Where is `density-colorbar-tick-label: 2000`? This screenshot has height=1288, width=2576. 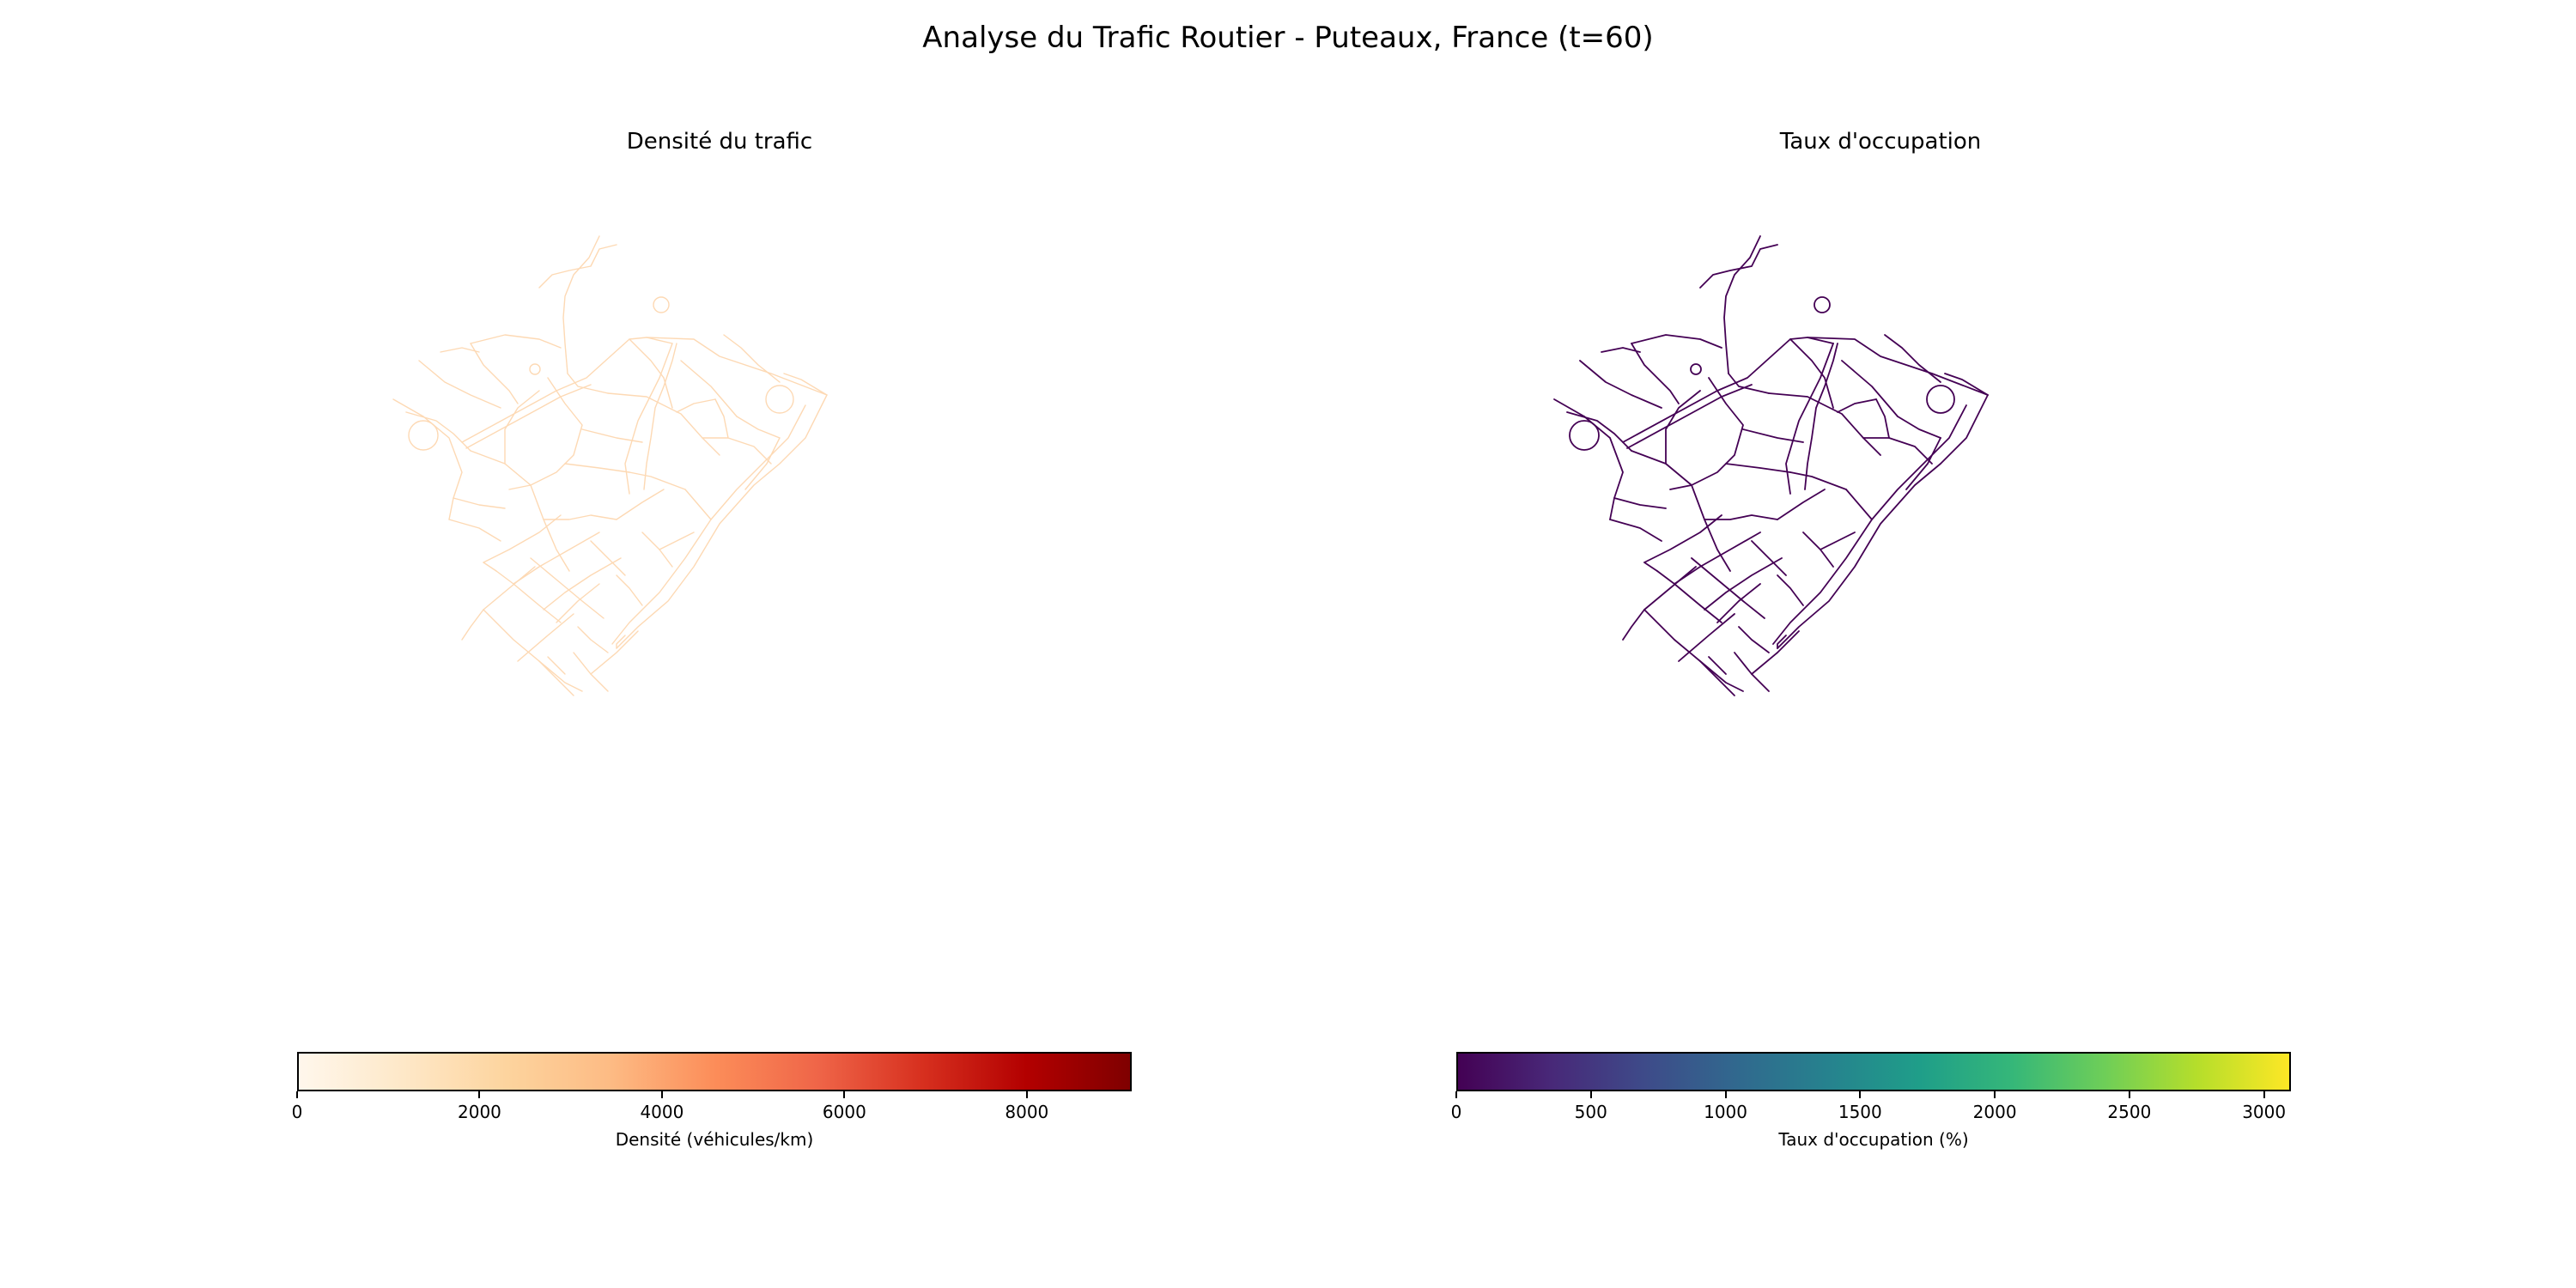 density-colorbar-tick-label: 2000 is located at coordinates (479, 1112).